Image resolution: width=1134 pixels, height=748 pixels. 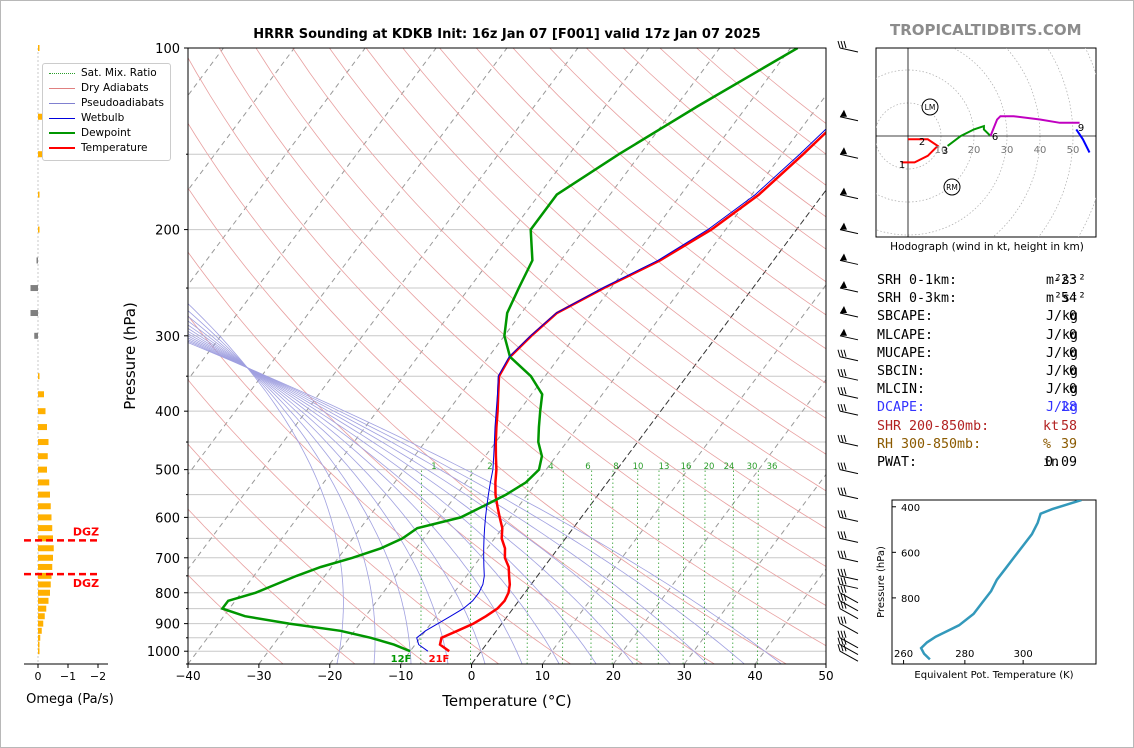 I want to click on legend-item-pseudoadiabats: Pseudoadiabats, so click(x=106, y=103).